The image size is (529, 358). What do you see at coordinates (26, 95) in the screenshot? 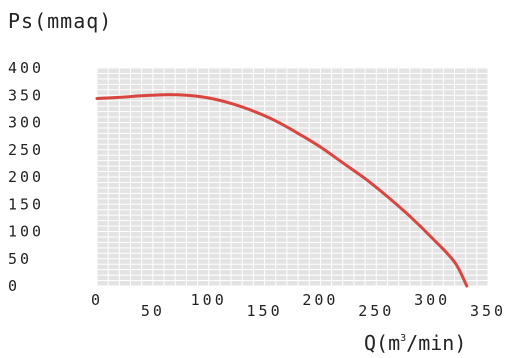
I see `y-tick-label: 350` at bounding box center [26, 95].